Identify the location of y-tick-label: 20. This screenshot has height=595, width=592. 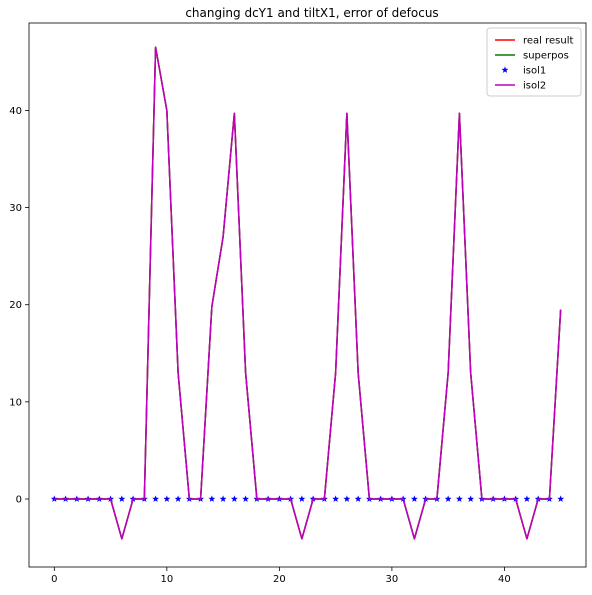
(15, 305).